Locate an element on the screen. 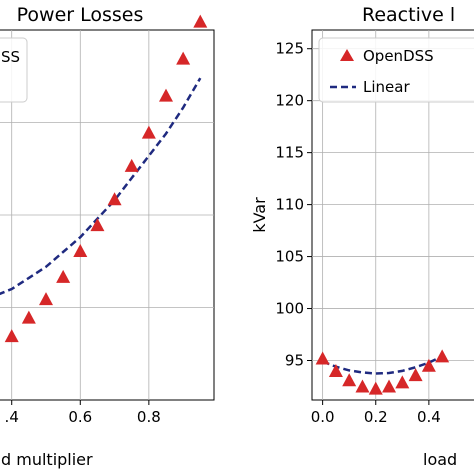 The height and width of the screenshot is (474, 474). reactive-y-tick-label: 110 is located at coordinates (289, 205).